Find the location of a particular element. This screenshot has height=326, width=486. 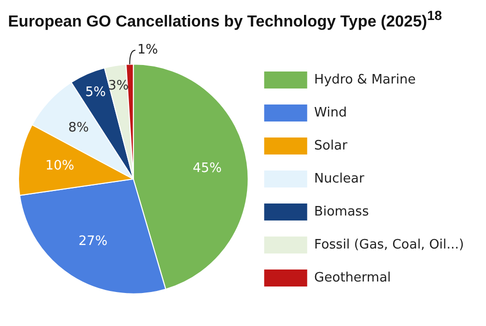

data-label: 45% is located at coordinates (207, 168).